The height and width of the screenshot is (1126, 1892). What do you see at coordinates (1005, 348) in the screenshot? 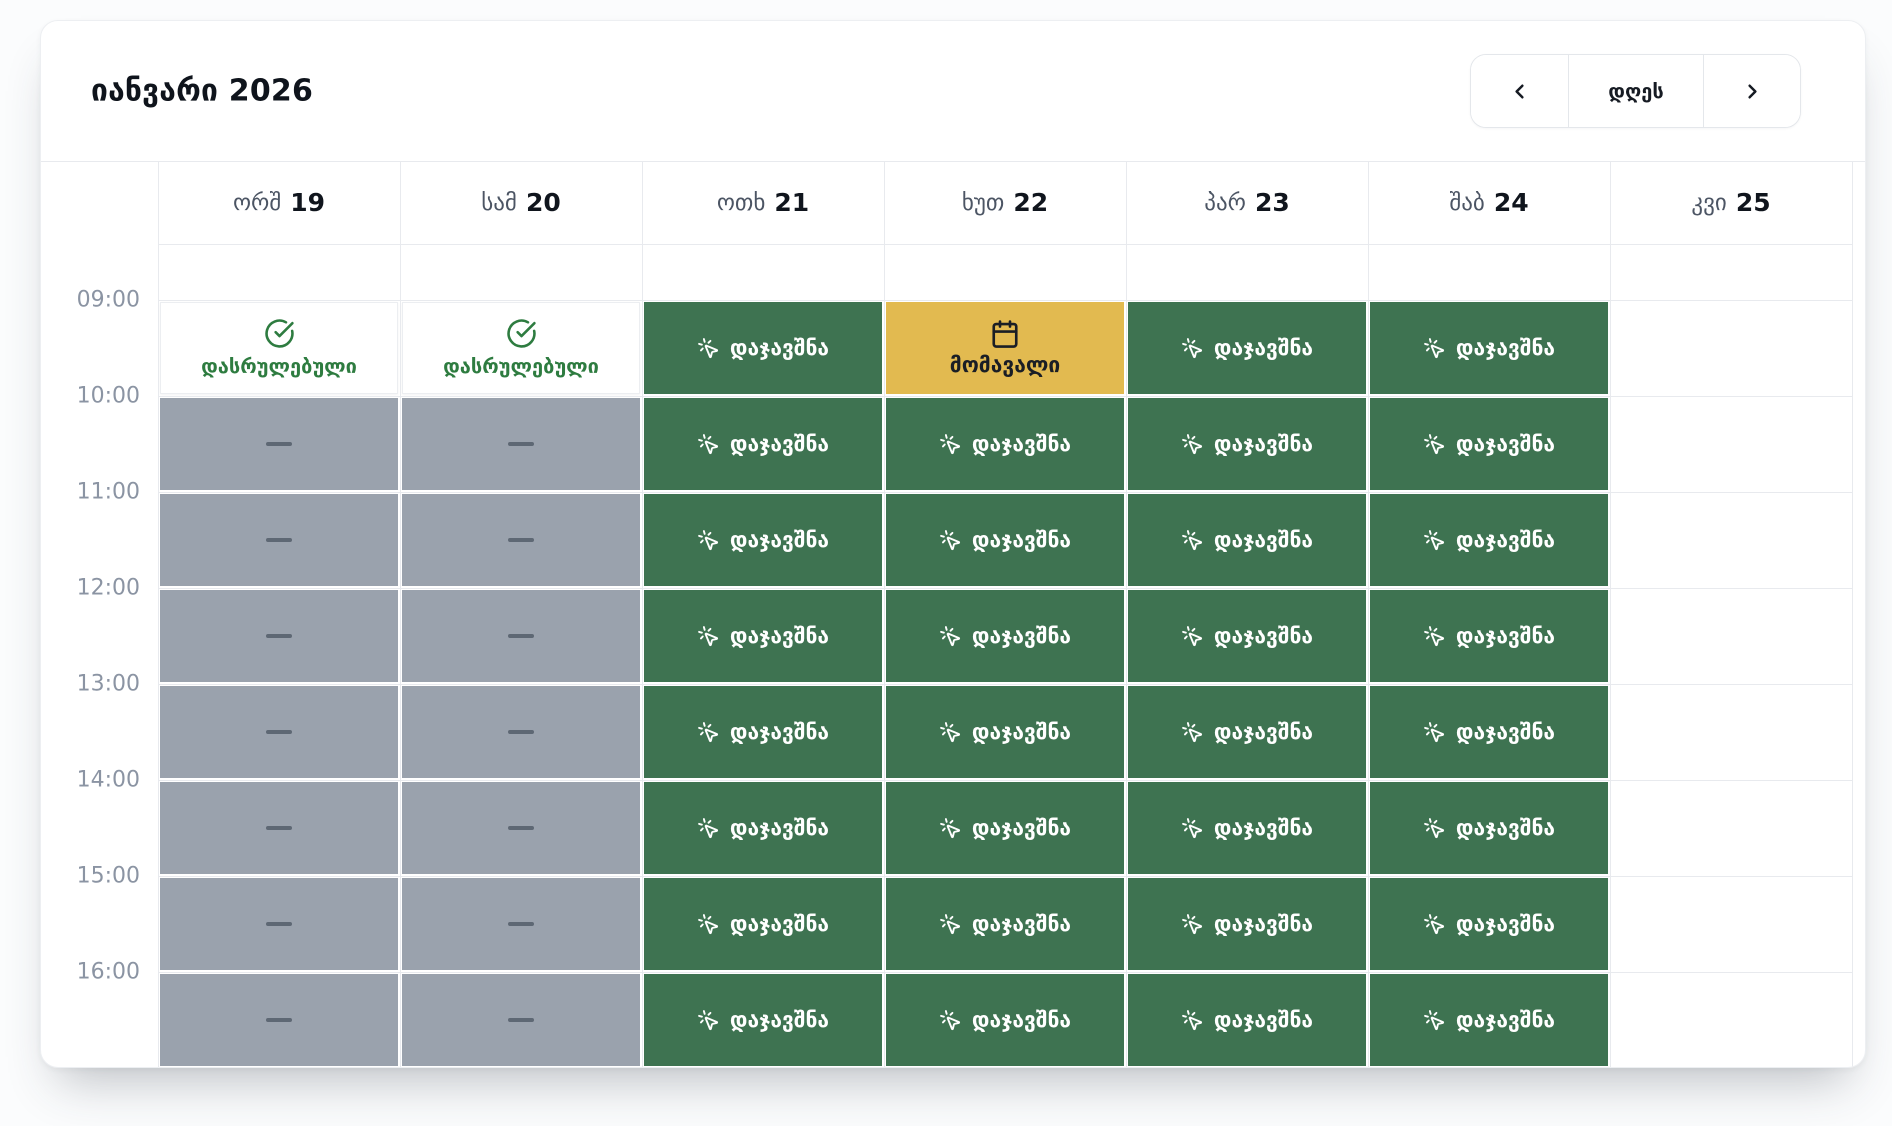
I see `upcoming-slot: მომავალი` at bounding box center [1005, 348].